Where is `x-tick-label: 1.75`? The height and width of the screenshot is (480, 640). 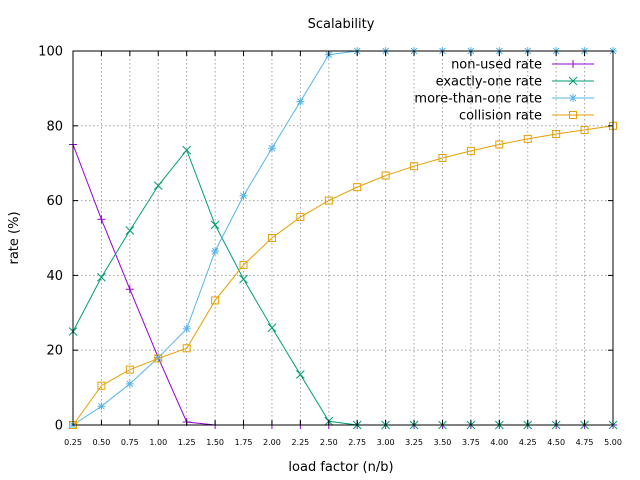
x-tick-label: 1.75 is located at coordinates (244, 442).